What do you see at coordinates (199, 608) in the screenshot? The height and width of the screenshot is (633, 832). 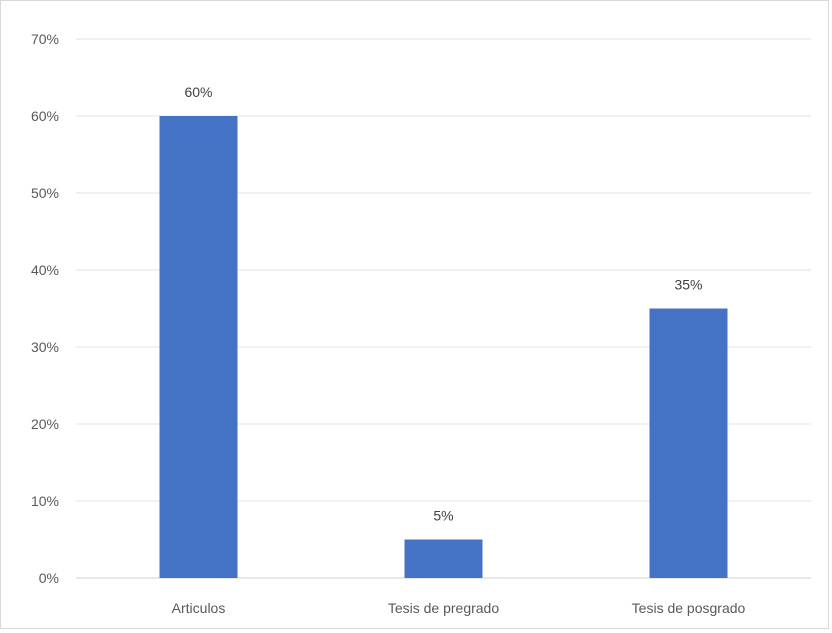 I see `x-category-label: Articulos` at bounding box center [199, 608].